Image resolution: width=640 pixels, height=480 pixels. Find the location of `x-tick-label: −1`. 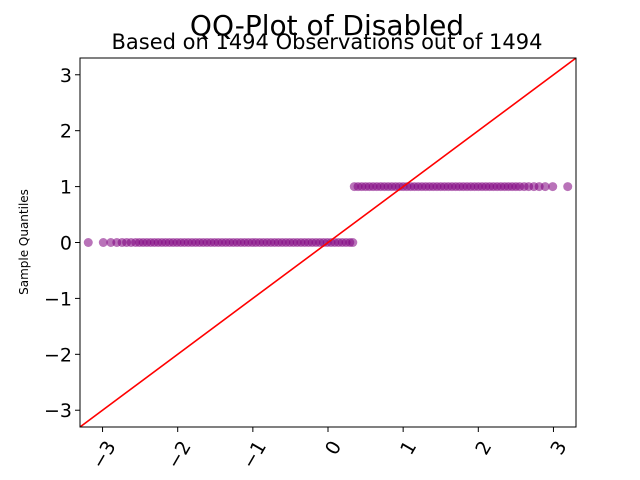

x-tick-label: −1 is located at coordinates (254, 454).